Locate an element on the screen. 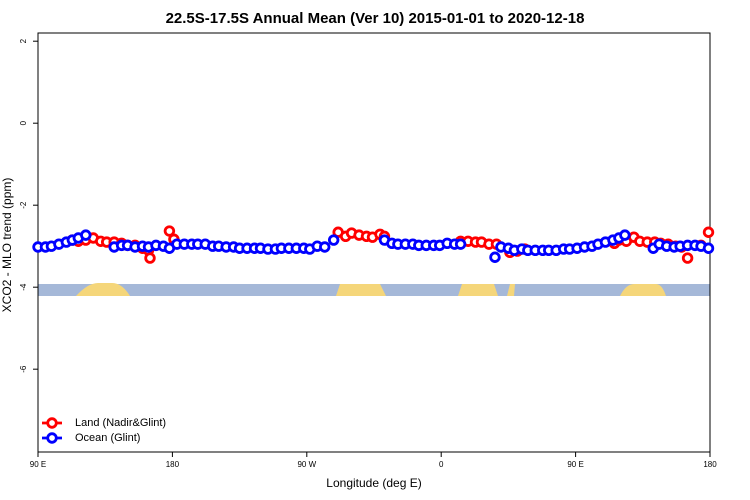 The image size is (750, 500). y-tick-label: -6 is located at coordinates (23, 369).